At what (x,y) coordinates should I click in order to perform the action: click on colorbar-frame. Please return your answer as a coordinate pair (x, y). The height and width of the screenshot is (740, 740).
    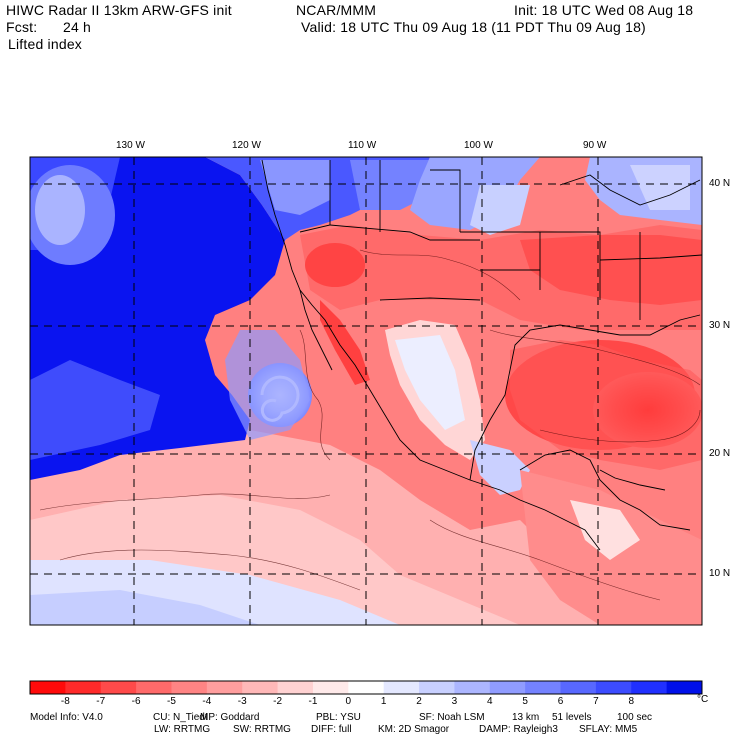
    Looking at the image, I should click on (366, 687).